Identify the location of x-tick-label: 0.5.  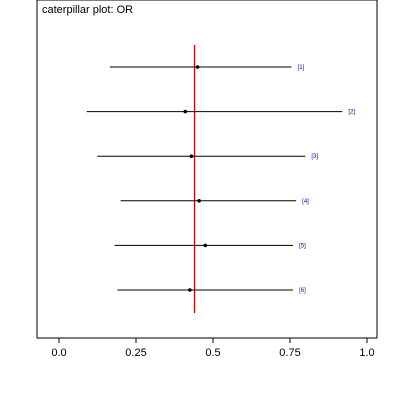
(212, 353).